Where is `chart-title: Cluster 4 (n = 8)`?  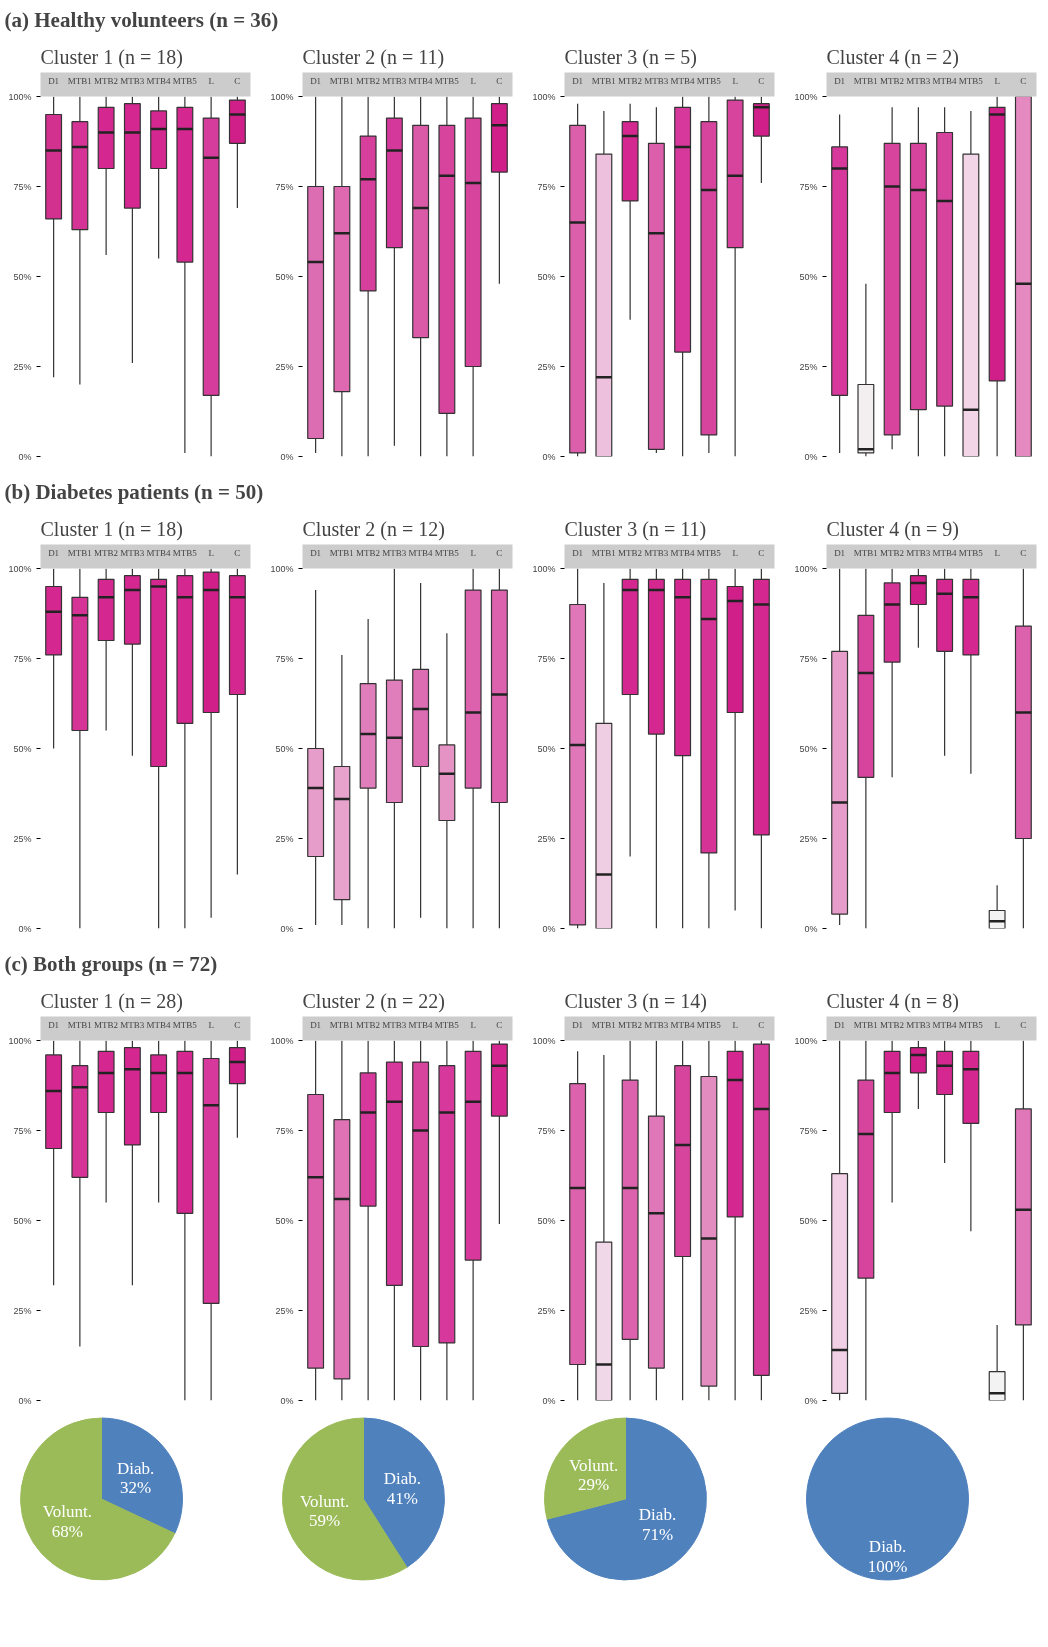 chart-title: Cluster 4 (n = 8) is located at coordinates (892, 1001).